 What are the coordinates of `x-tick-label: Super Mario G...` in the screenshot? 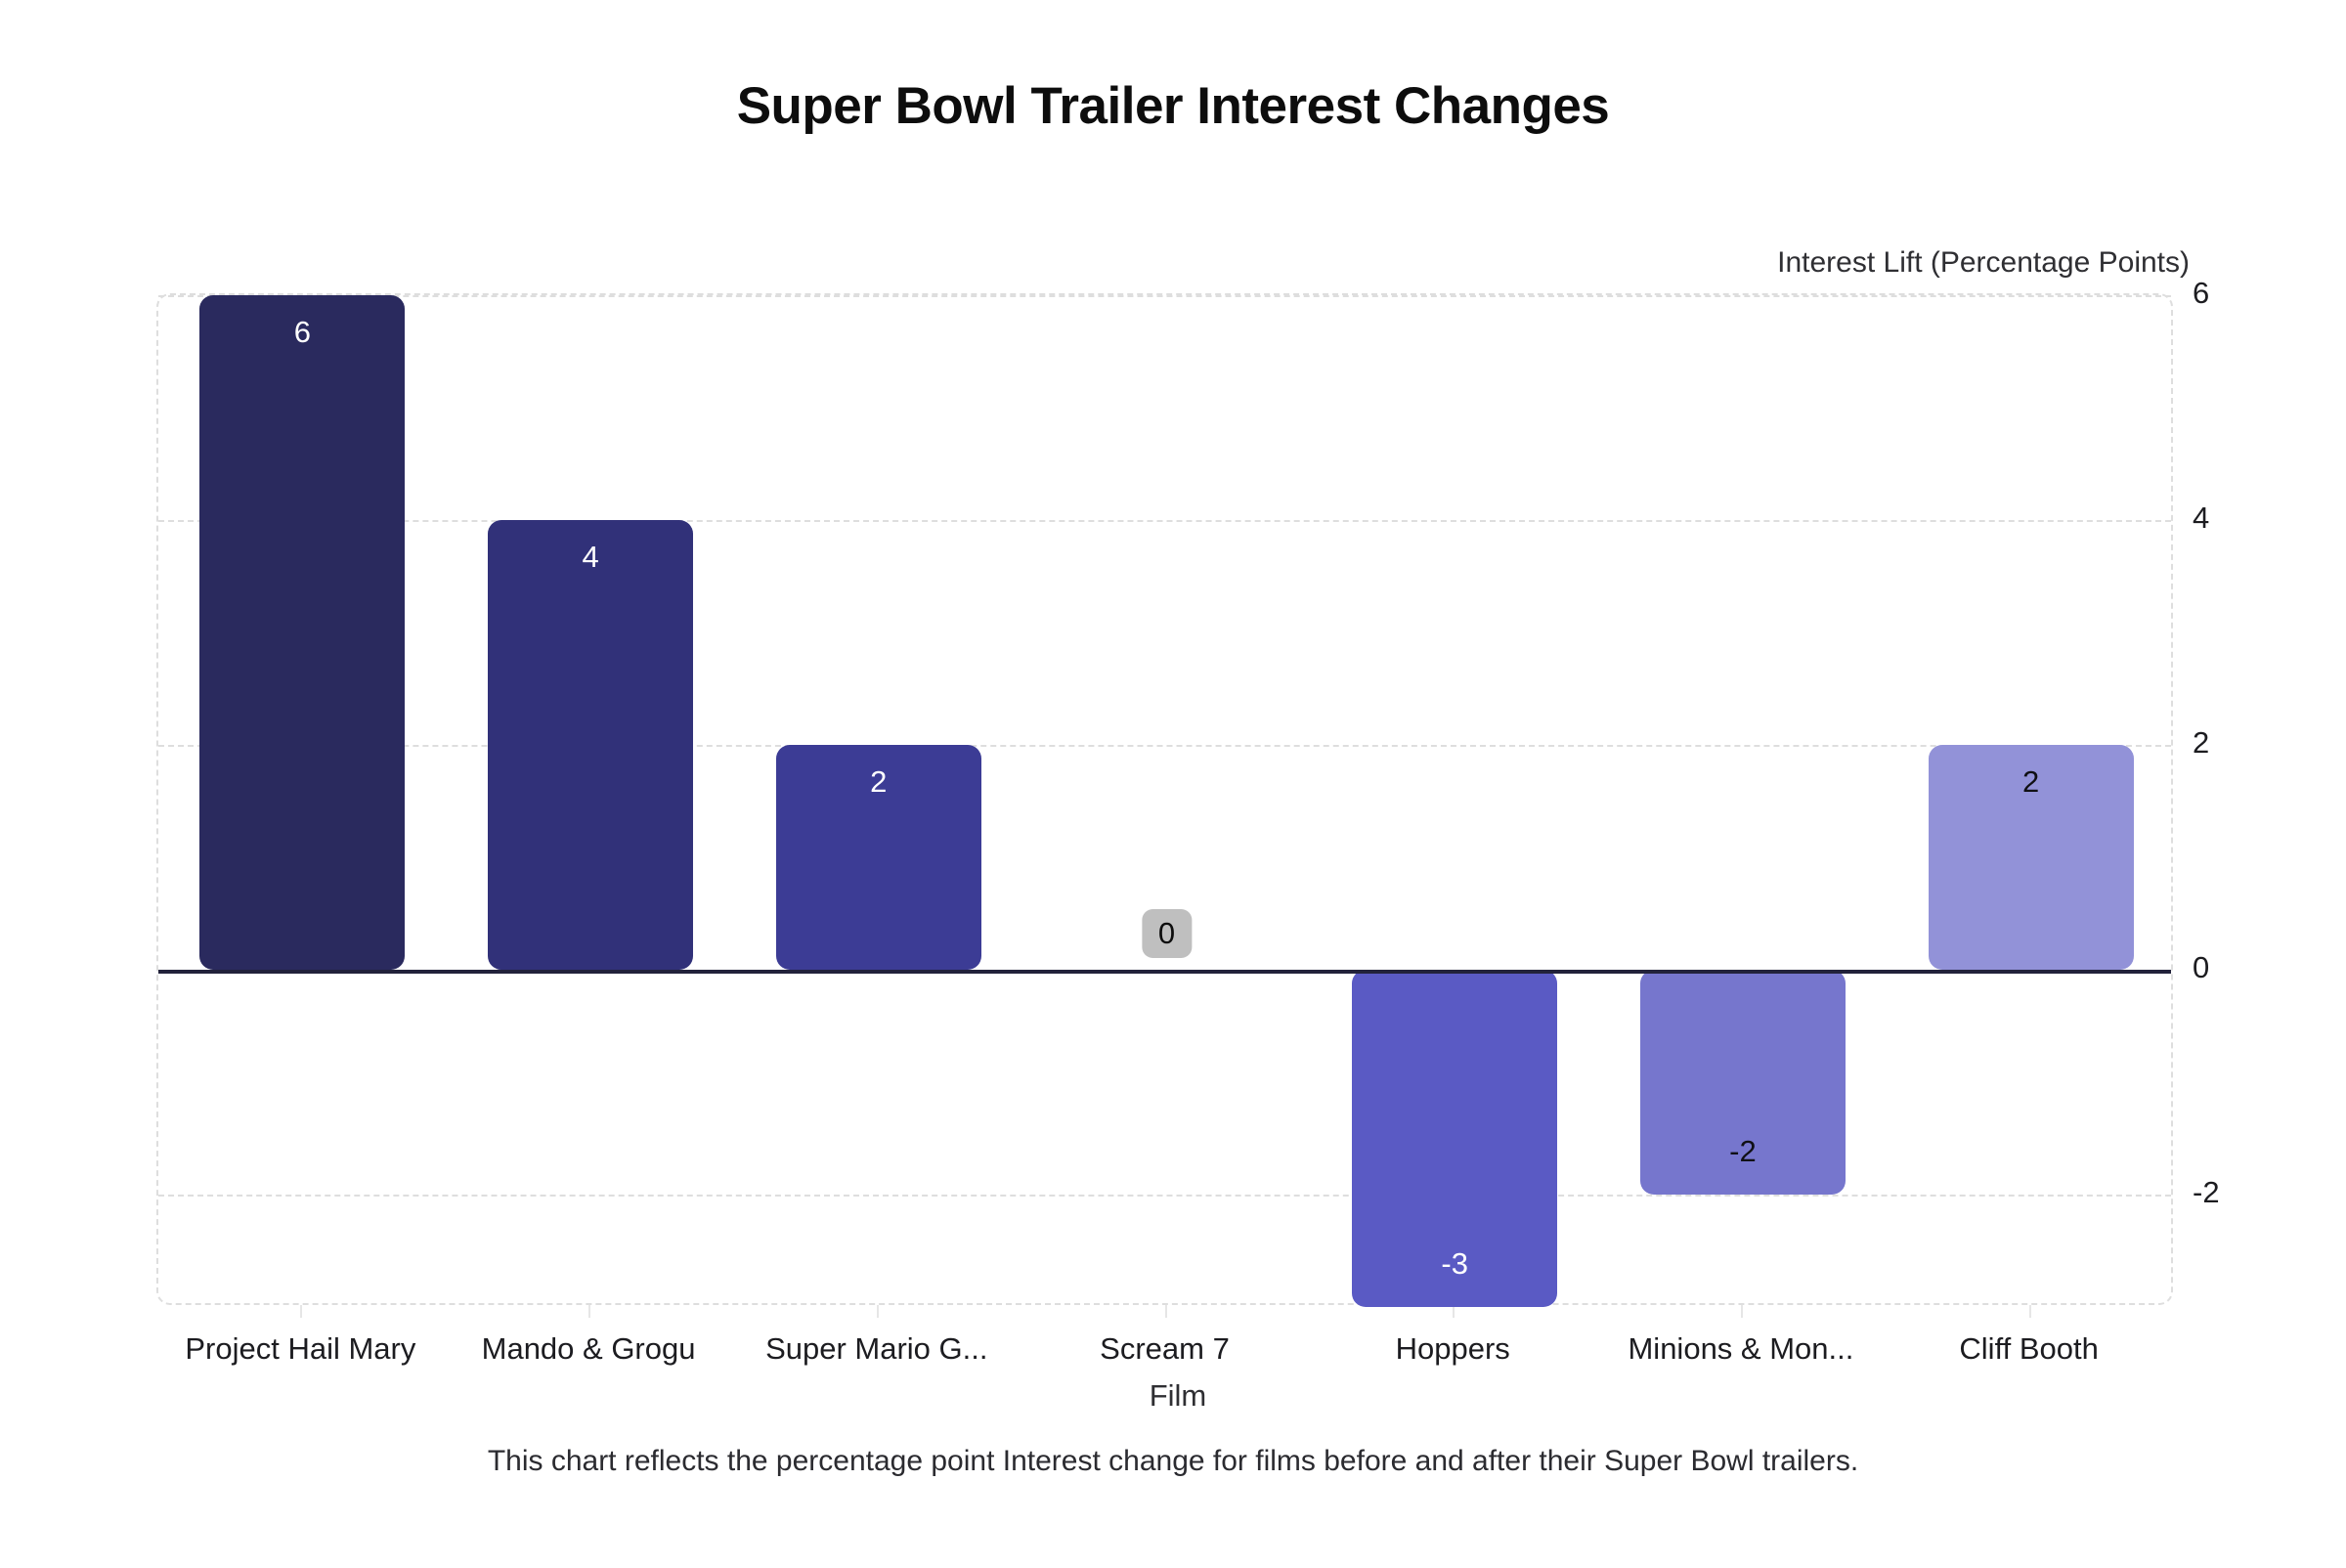 It's located at (877, 1349).